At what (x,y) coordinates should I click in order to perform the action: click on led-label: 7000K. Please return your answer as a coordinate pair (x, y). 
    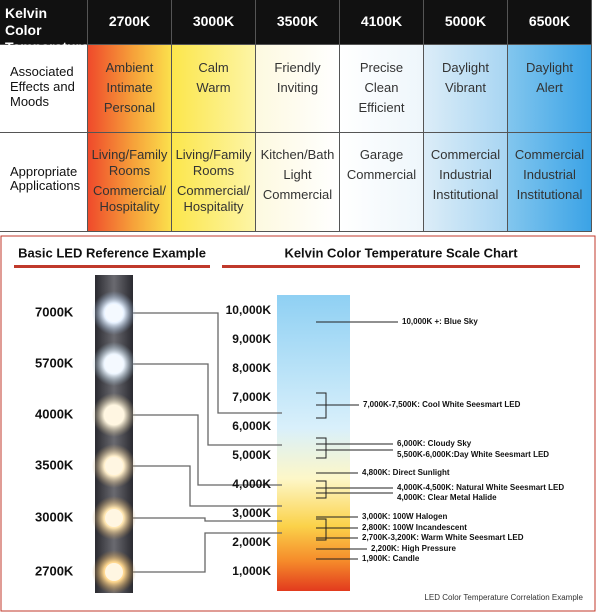
    Looking at the image, I should click on (54, 311).